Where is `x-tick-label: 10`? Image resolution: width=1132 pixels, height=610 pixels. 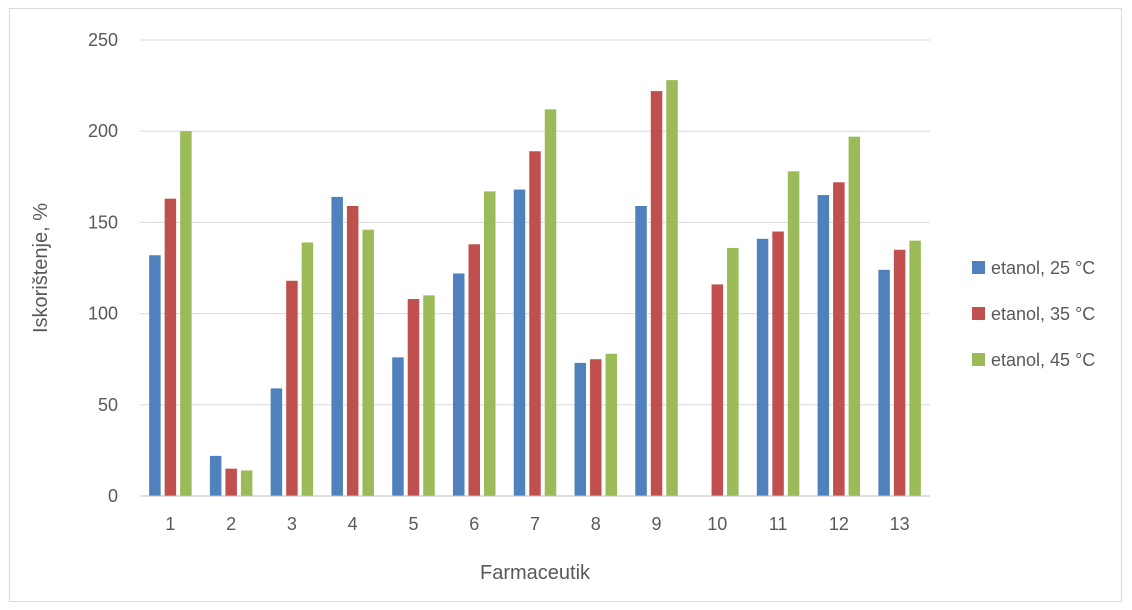 x-tick-label: 10 is located at coordinates (717, 524).